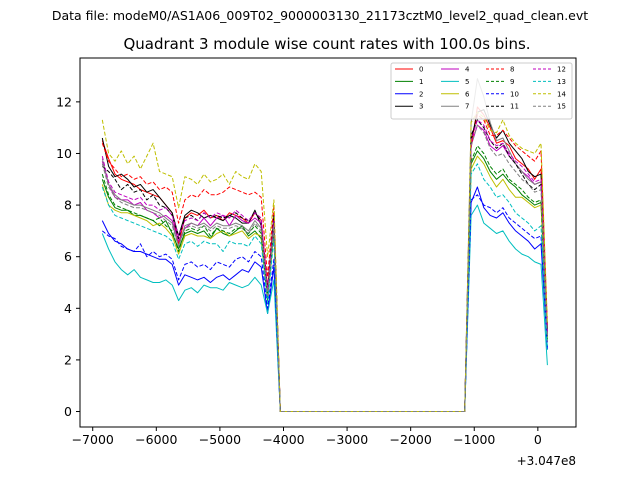 The height and width of the screenshot is (484, 640). What do you see at coordinates (421, 107) in the screenshot?
I see `legend-label-3: 3` at bounding box center [421, 107].